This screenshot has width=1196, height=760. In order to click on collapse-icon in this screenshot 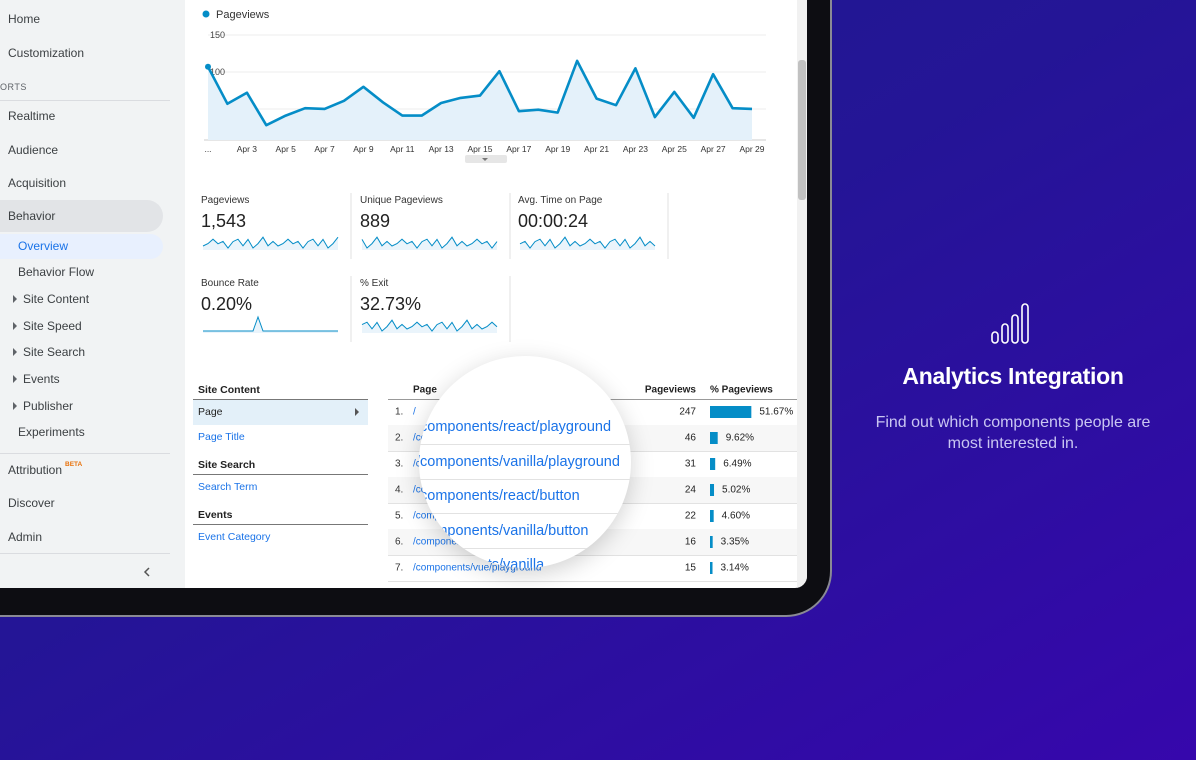, I will do `click(146, 572)`.